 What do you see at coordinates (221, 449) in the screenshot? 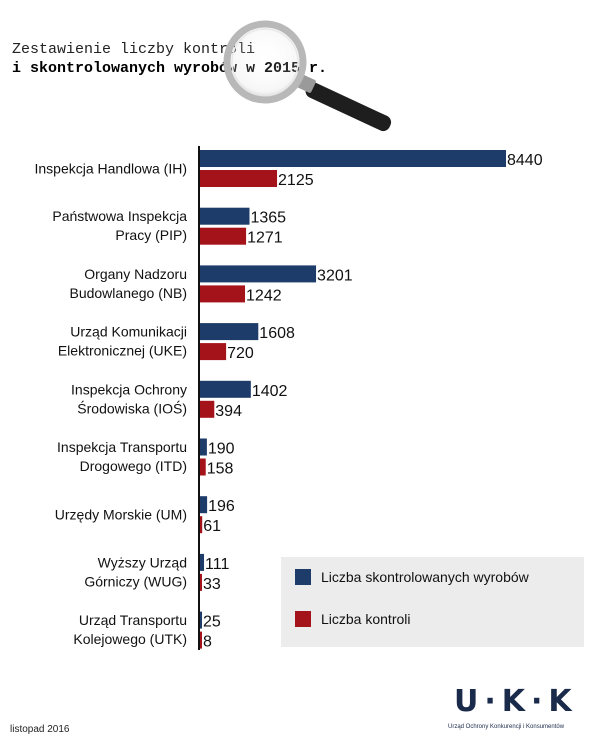
I see `data-label: 190` at bounding box center [221, 449].